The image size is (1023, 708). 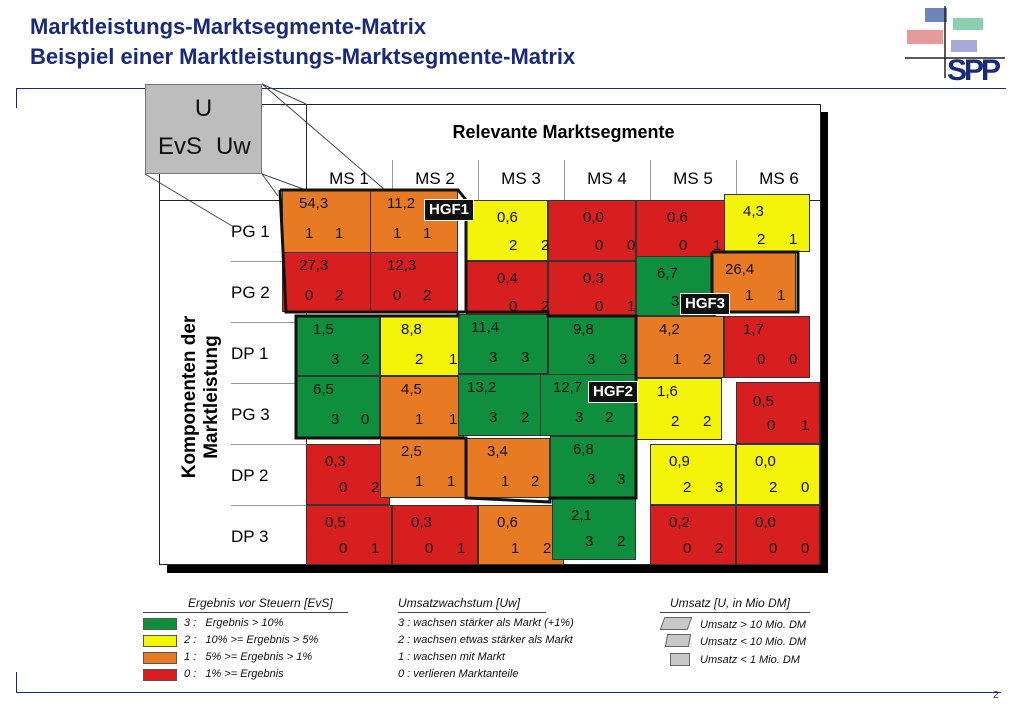 What do you see at coordinates (482, 387) in the screenshot?
I see `cell-umsatz: 13,2` at bounding box center [482, 387].